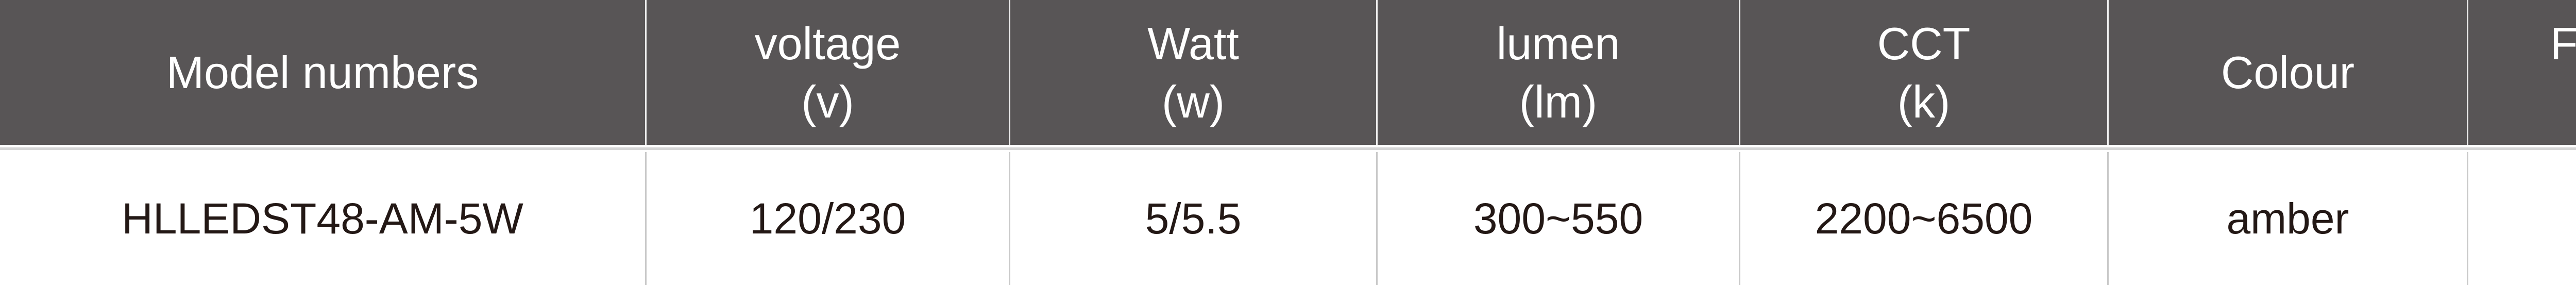 The width and height of the screenshot is (2576, 285). What do you see at coordinates (1923, 72) in the screenshot?
I see `header-cell-cct: CCT (k)` at bounding box center [1923, 72].